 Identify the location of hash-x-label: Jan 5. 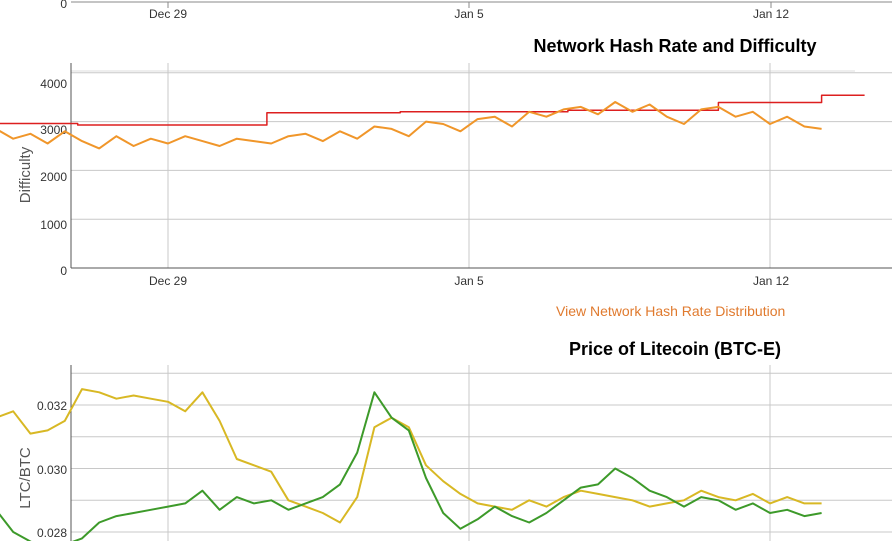
(469, 281).